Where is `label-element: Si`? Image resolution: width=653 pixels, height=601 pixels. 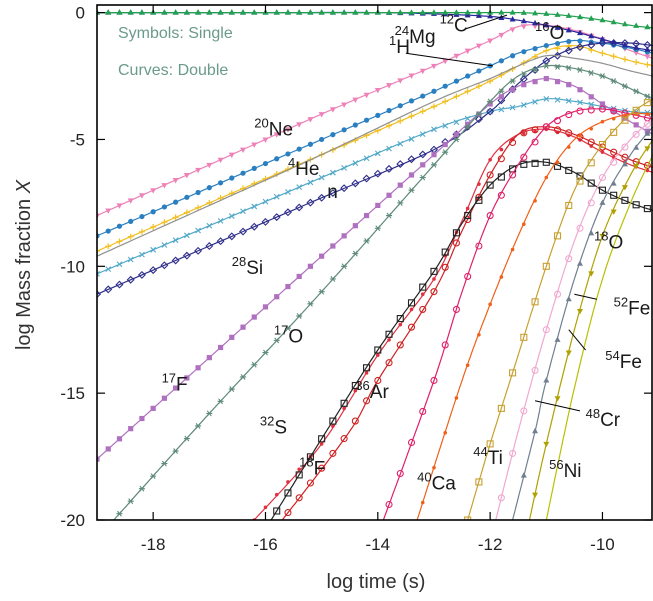
label-element: Si is located at coordinates (254, 268).